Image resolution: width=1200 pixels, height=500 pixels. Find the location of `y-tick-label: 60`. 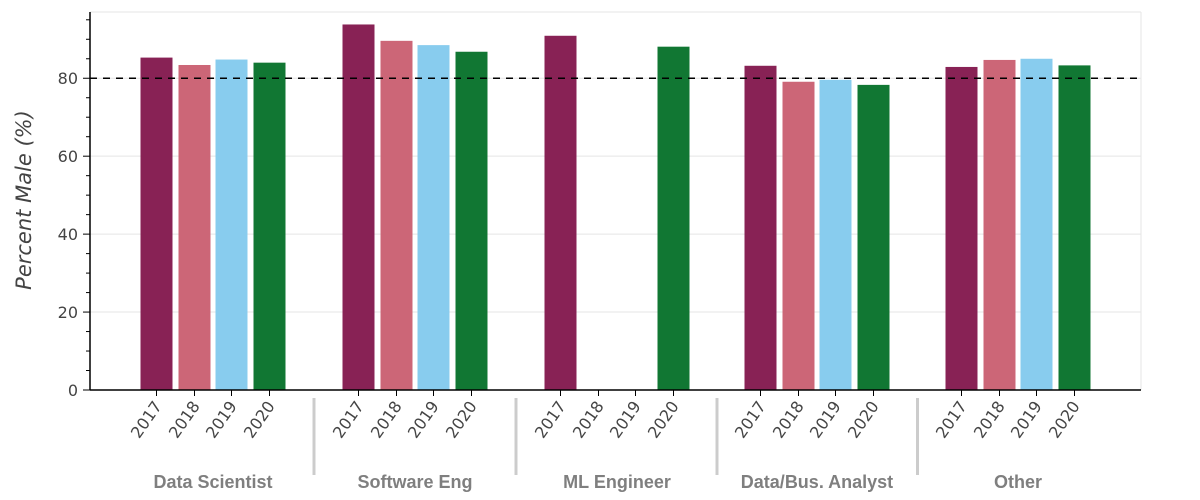

y-tick-label: 60 is located at coordinates (68, 156).